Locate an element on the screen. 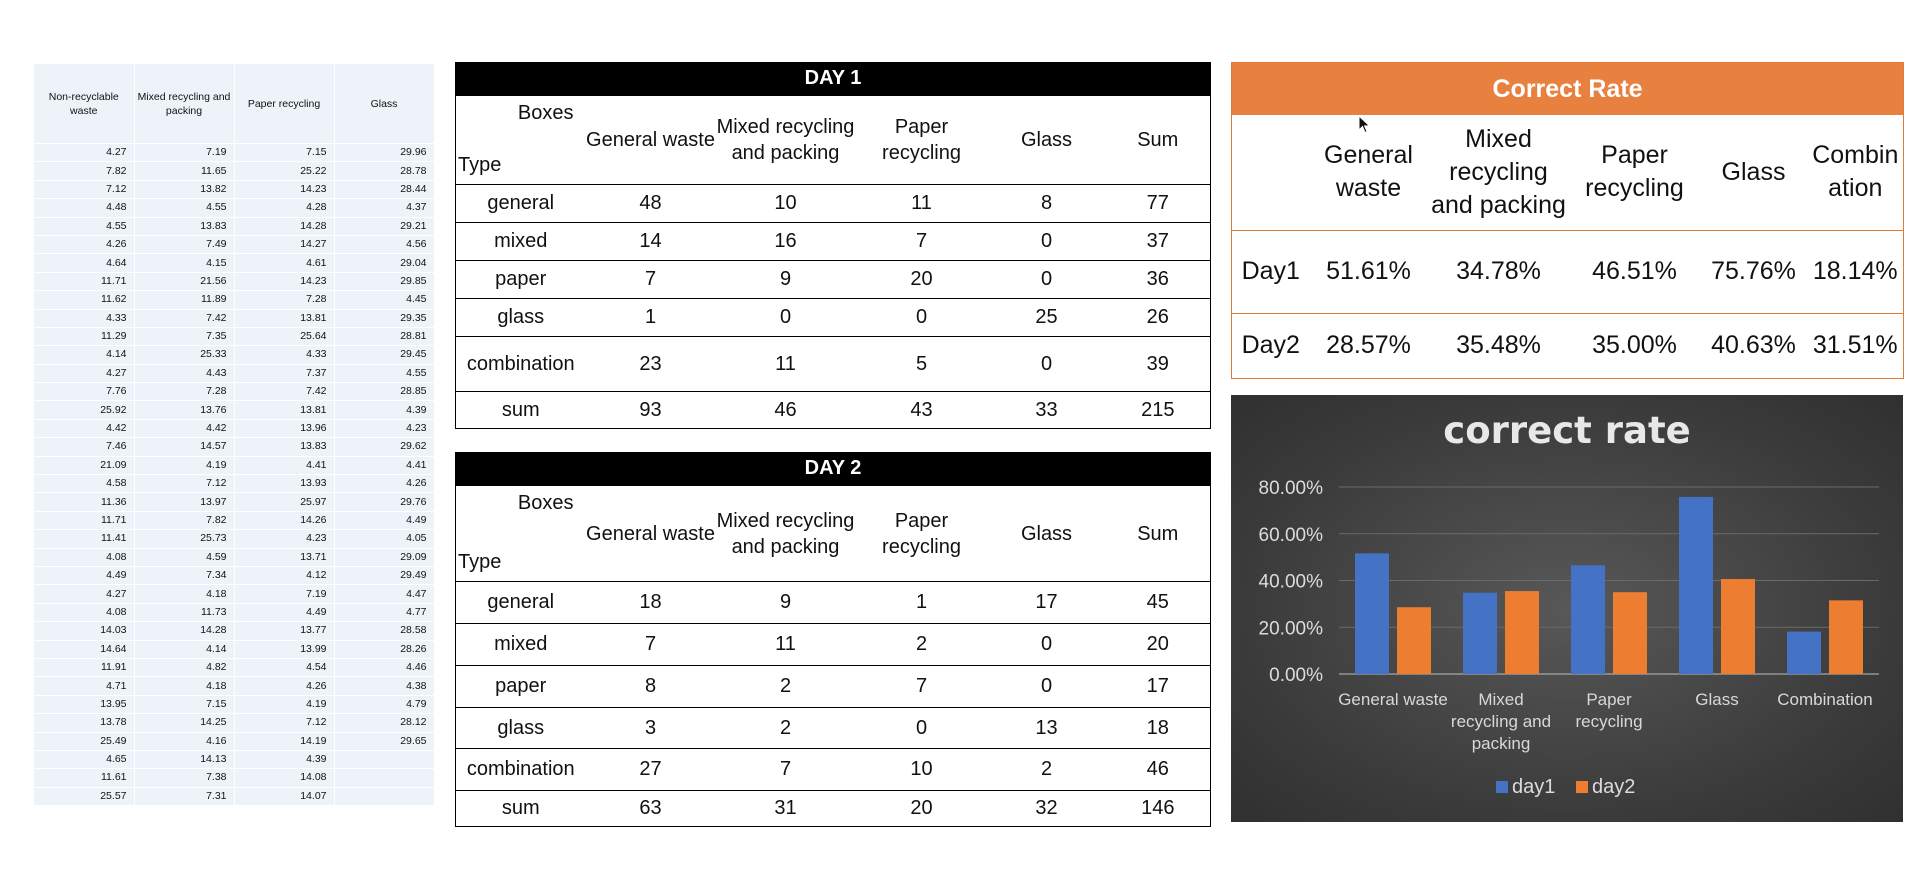 Image resolution: width=1920 pixels, height=884 pixels. sheet-cell: 7.38 is located at coordinates (184, 778).